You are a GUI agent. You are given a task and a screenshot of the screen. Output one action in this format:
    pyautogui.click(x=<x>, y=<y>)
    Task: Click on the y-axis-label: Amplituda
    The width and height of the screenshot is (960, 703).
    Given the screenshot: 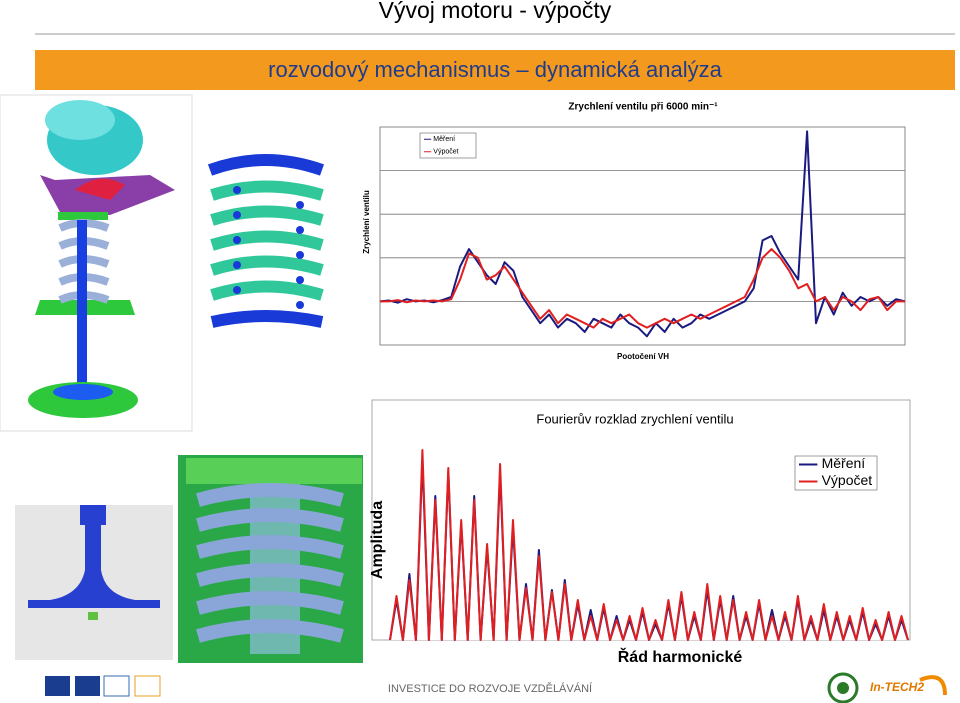 What is the action you would take?
    pyautogui.click(x=377, y=540)
    